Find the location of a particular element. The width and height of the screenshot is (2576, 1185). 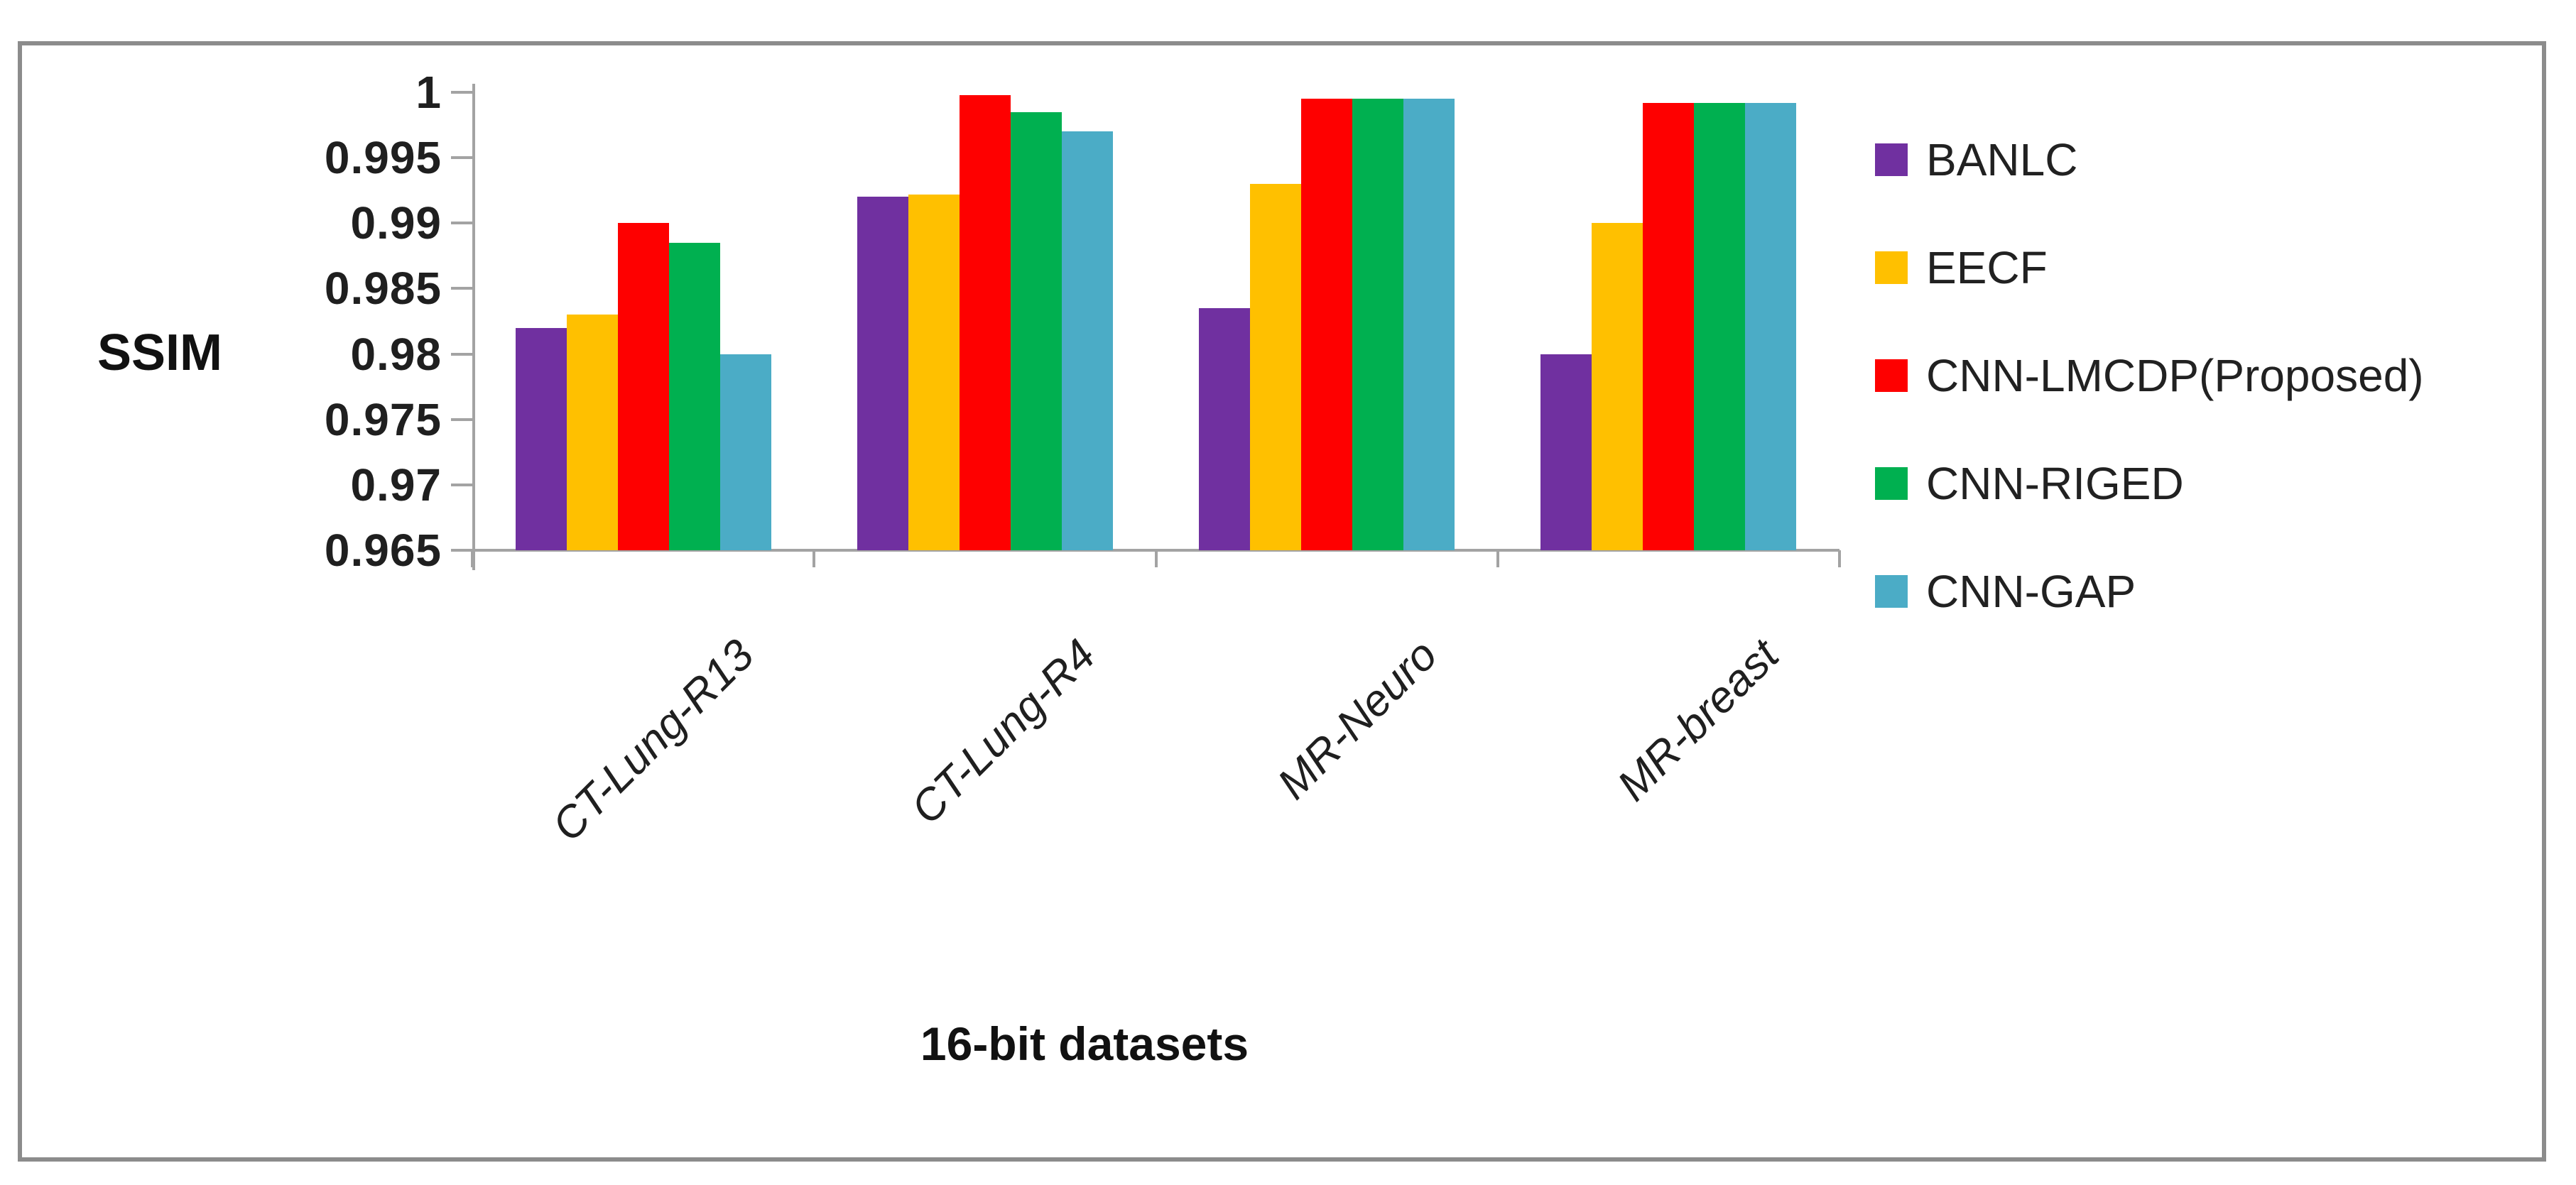

bar-cnn-gap-ct-lung-r13 is located at coordinates (745, 452).